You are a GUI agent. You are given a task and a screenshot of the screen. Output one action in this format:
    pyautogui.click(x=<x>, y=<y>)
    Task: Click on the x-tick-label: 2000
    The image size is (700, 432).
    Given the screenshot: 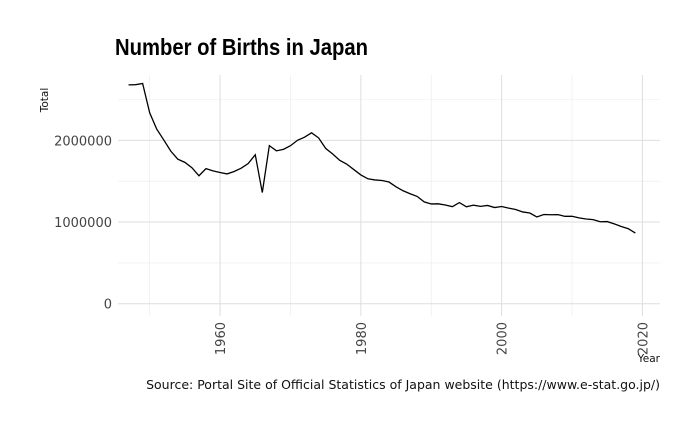 What is the action you would take?
    pyautogui.click(x=503, y=338)
    